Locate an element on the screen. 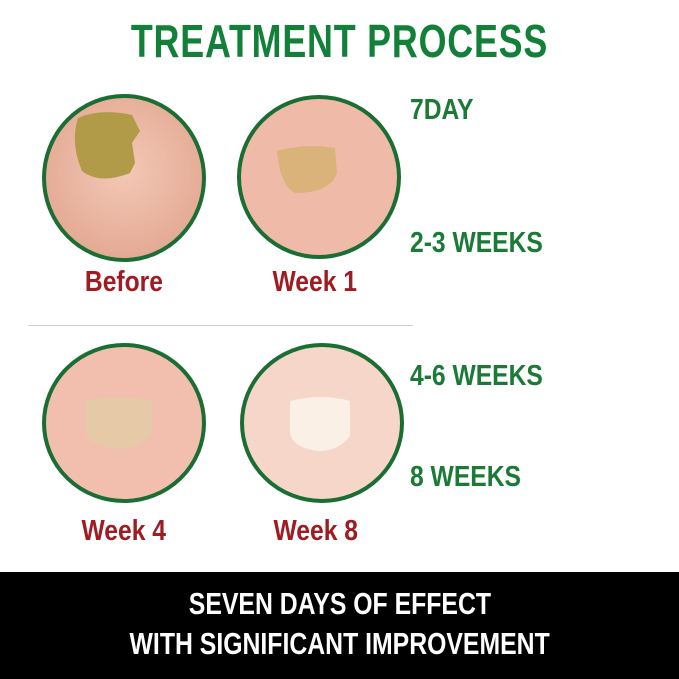  toe-before-image is located at coordinates (124, 178).